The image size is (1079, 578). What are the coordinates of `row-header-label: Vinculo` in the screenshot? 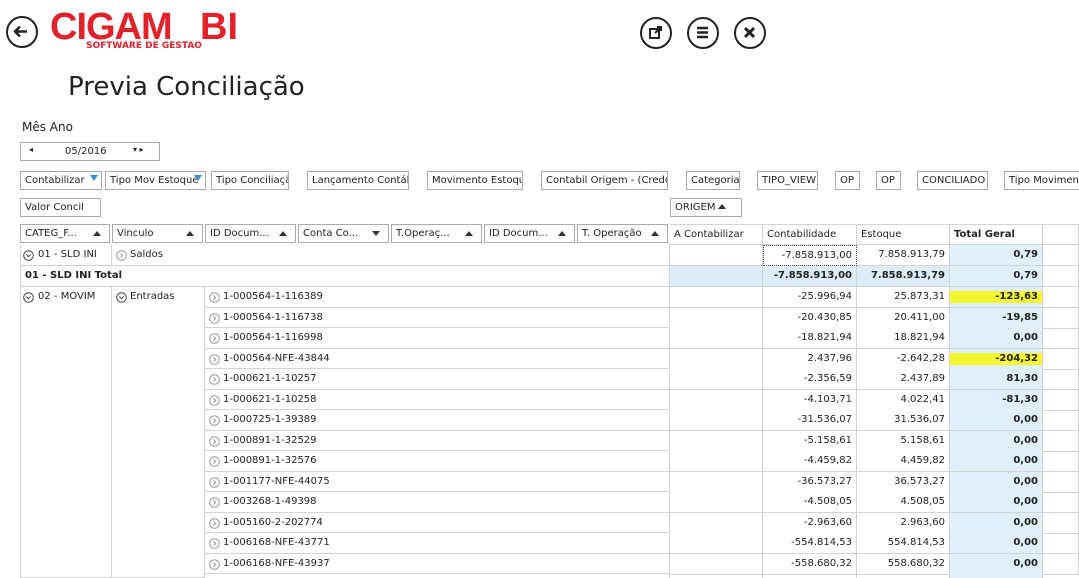 It's located at (135, 233).